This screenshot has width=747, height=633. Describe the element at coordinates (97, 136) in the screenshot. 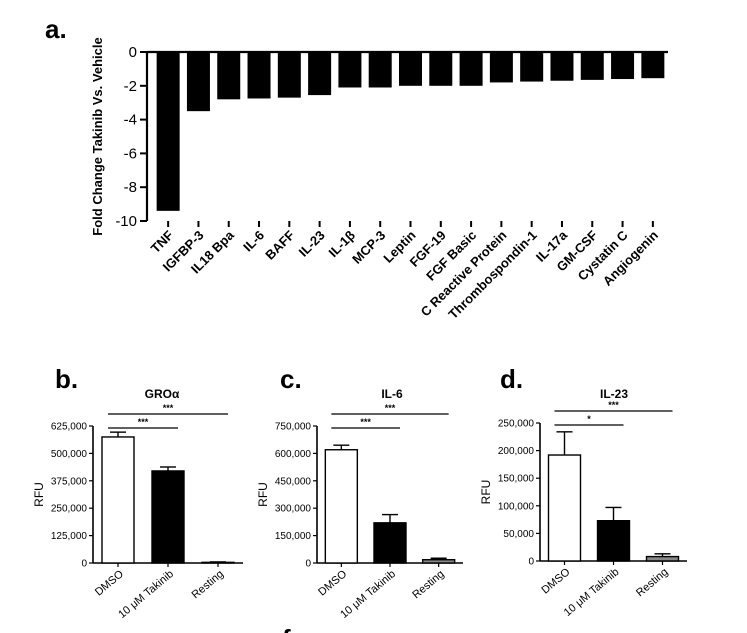

I see `panel-a-y-axis-label: Fold Change Takinib Vs. Vehicle` at that location.